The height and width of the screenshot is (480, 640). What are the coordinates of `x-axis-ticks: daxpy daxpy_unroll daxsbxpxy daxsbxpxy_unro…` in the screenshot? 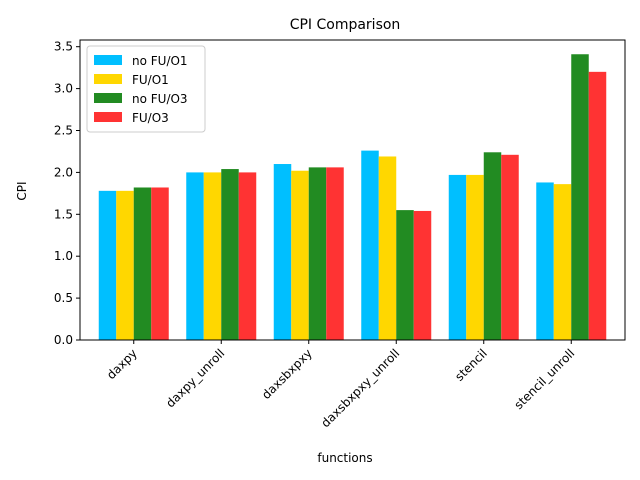 It's located at (340, 385).